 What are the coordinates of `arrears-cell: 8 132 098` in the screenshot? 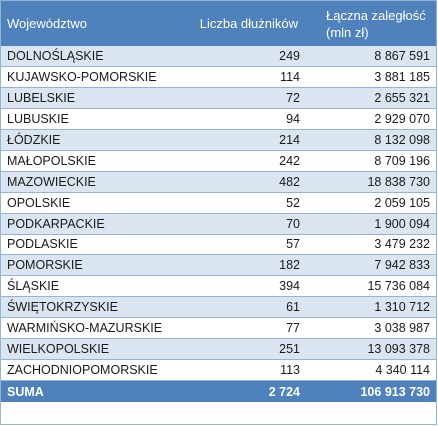 It's located at (371, 140).